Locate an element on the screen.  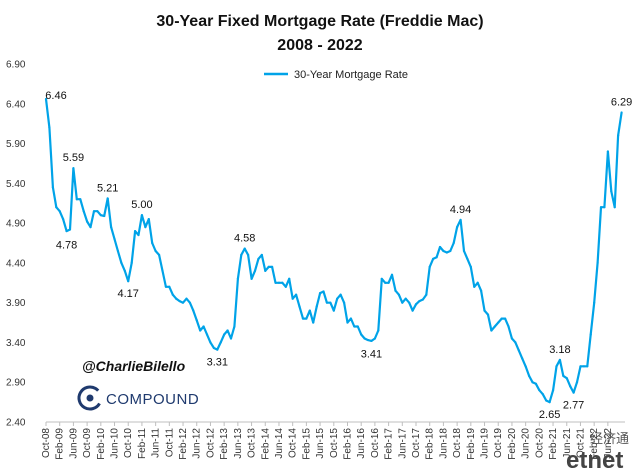
x-tick-label: Feb-13 is located at coordinates (224, 444).